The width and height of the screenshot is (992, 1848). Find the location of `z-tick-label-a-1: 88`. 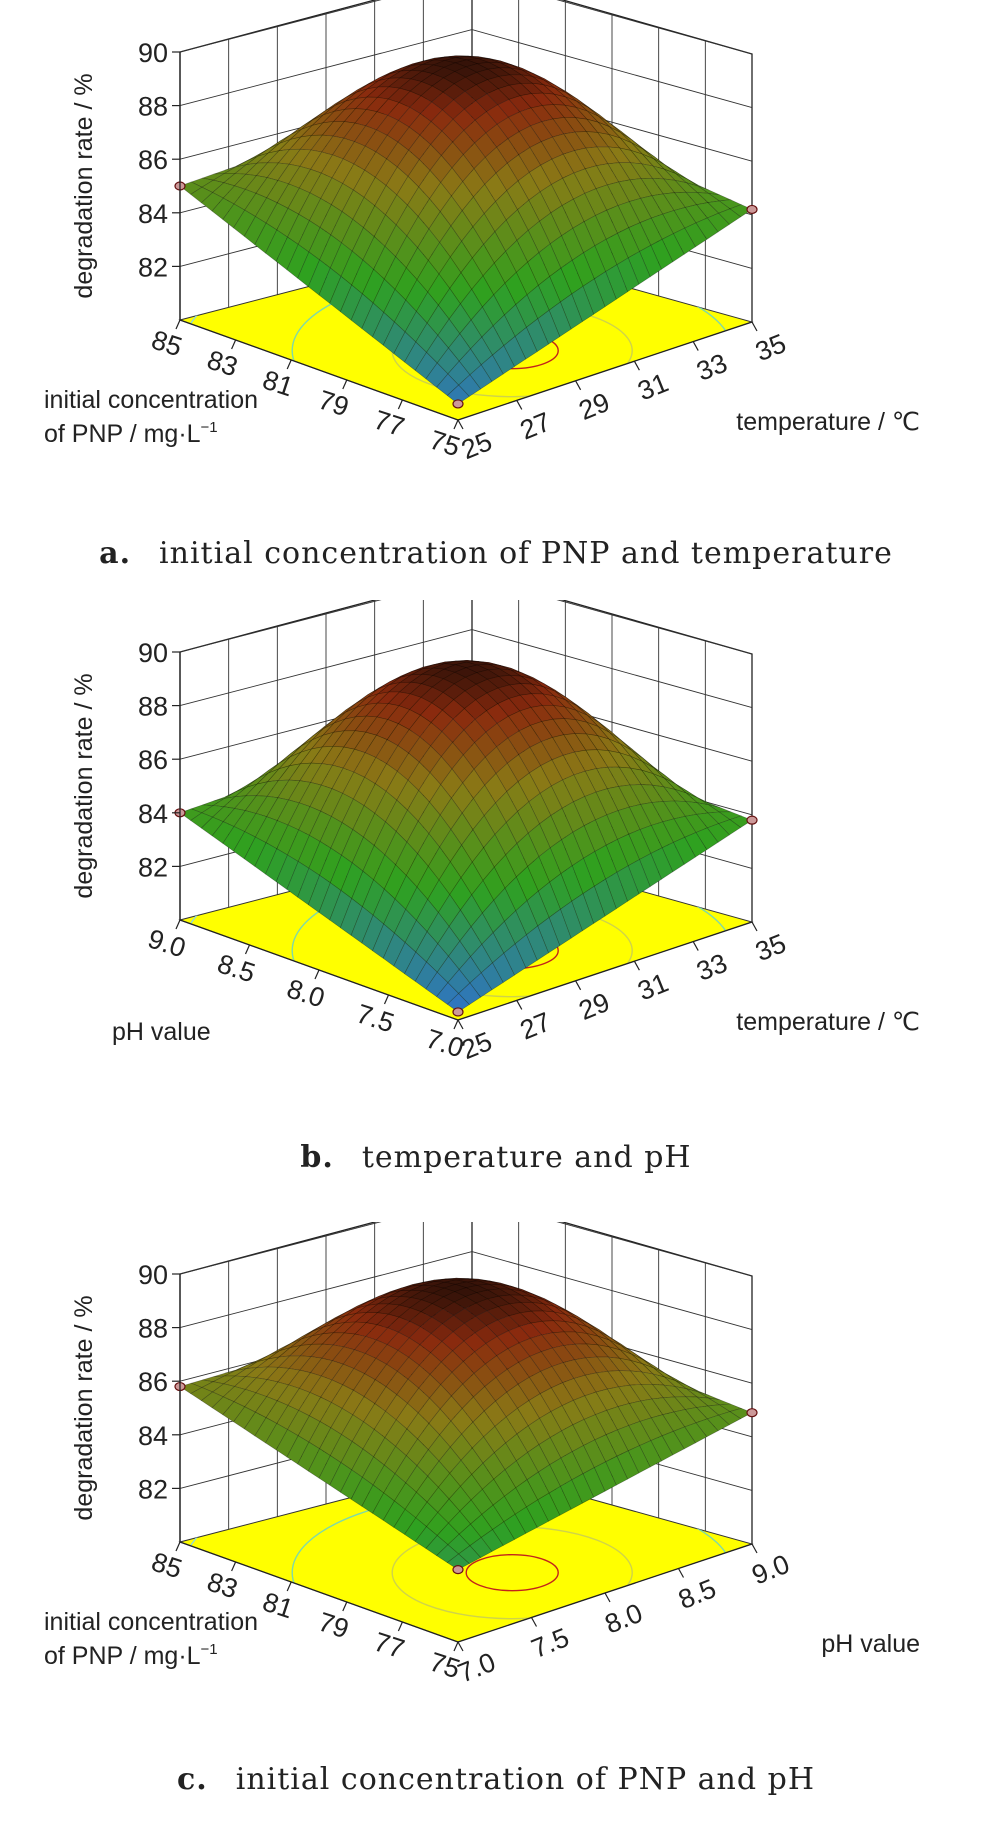

z-tick-label-a-1: 88 is located at coordinates (153, 107).